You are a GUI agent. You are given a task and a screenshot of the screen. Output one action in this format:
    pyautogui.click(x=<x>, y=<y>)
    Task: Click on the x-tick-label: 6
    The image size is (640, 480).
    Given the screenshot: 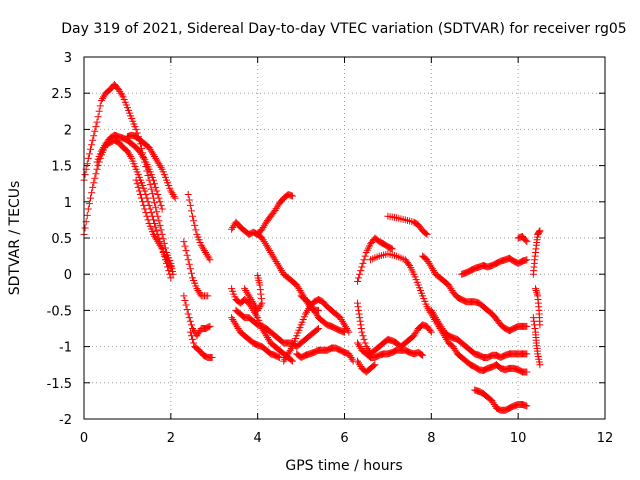 What is the action you would take?
    pyautogui.click(x=344, y=438)
    